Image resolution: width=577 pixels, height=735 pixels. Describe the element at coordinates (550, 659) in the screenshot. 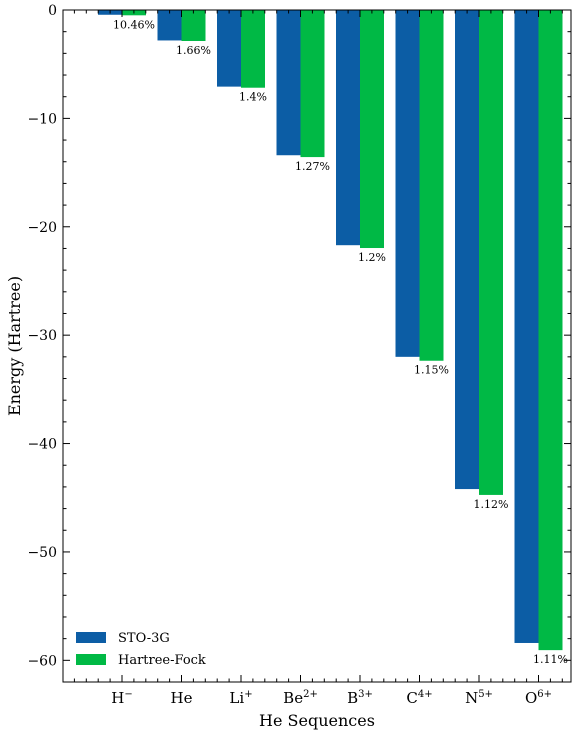

I see `data-label-7: 1.11%` at that location.